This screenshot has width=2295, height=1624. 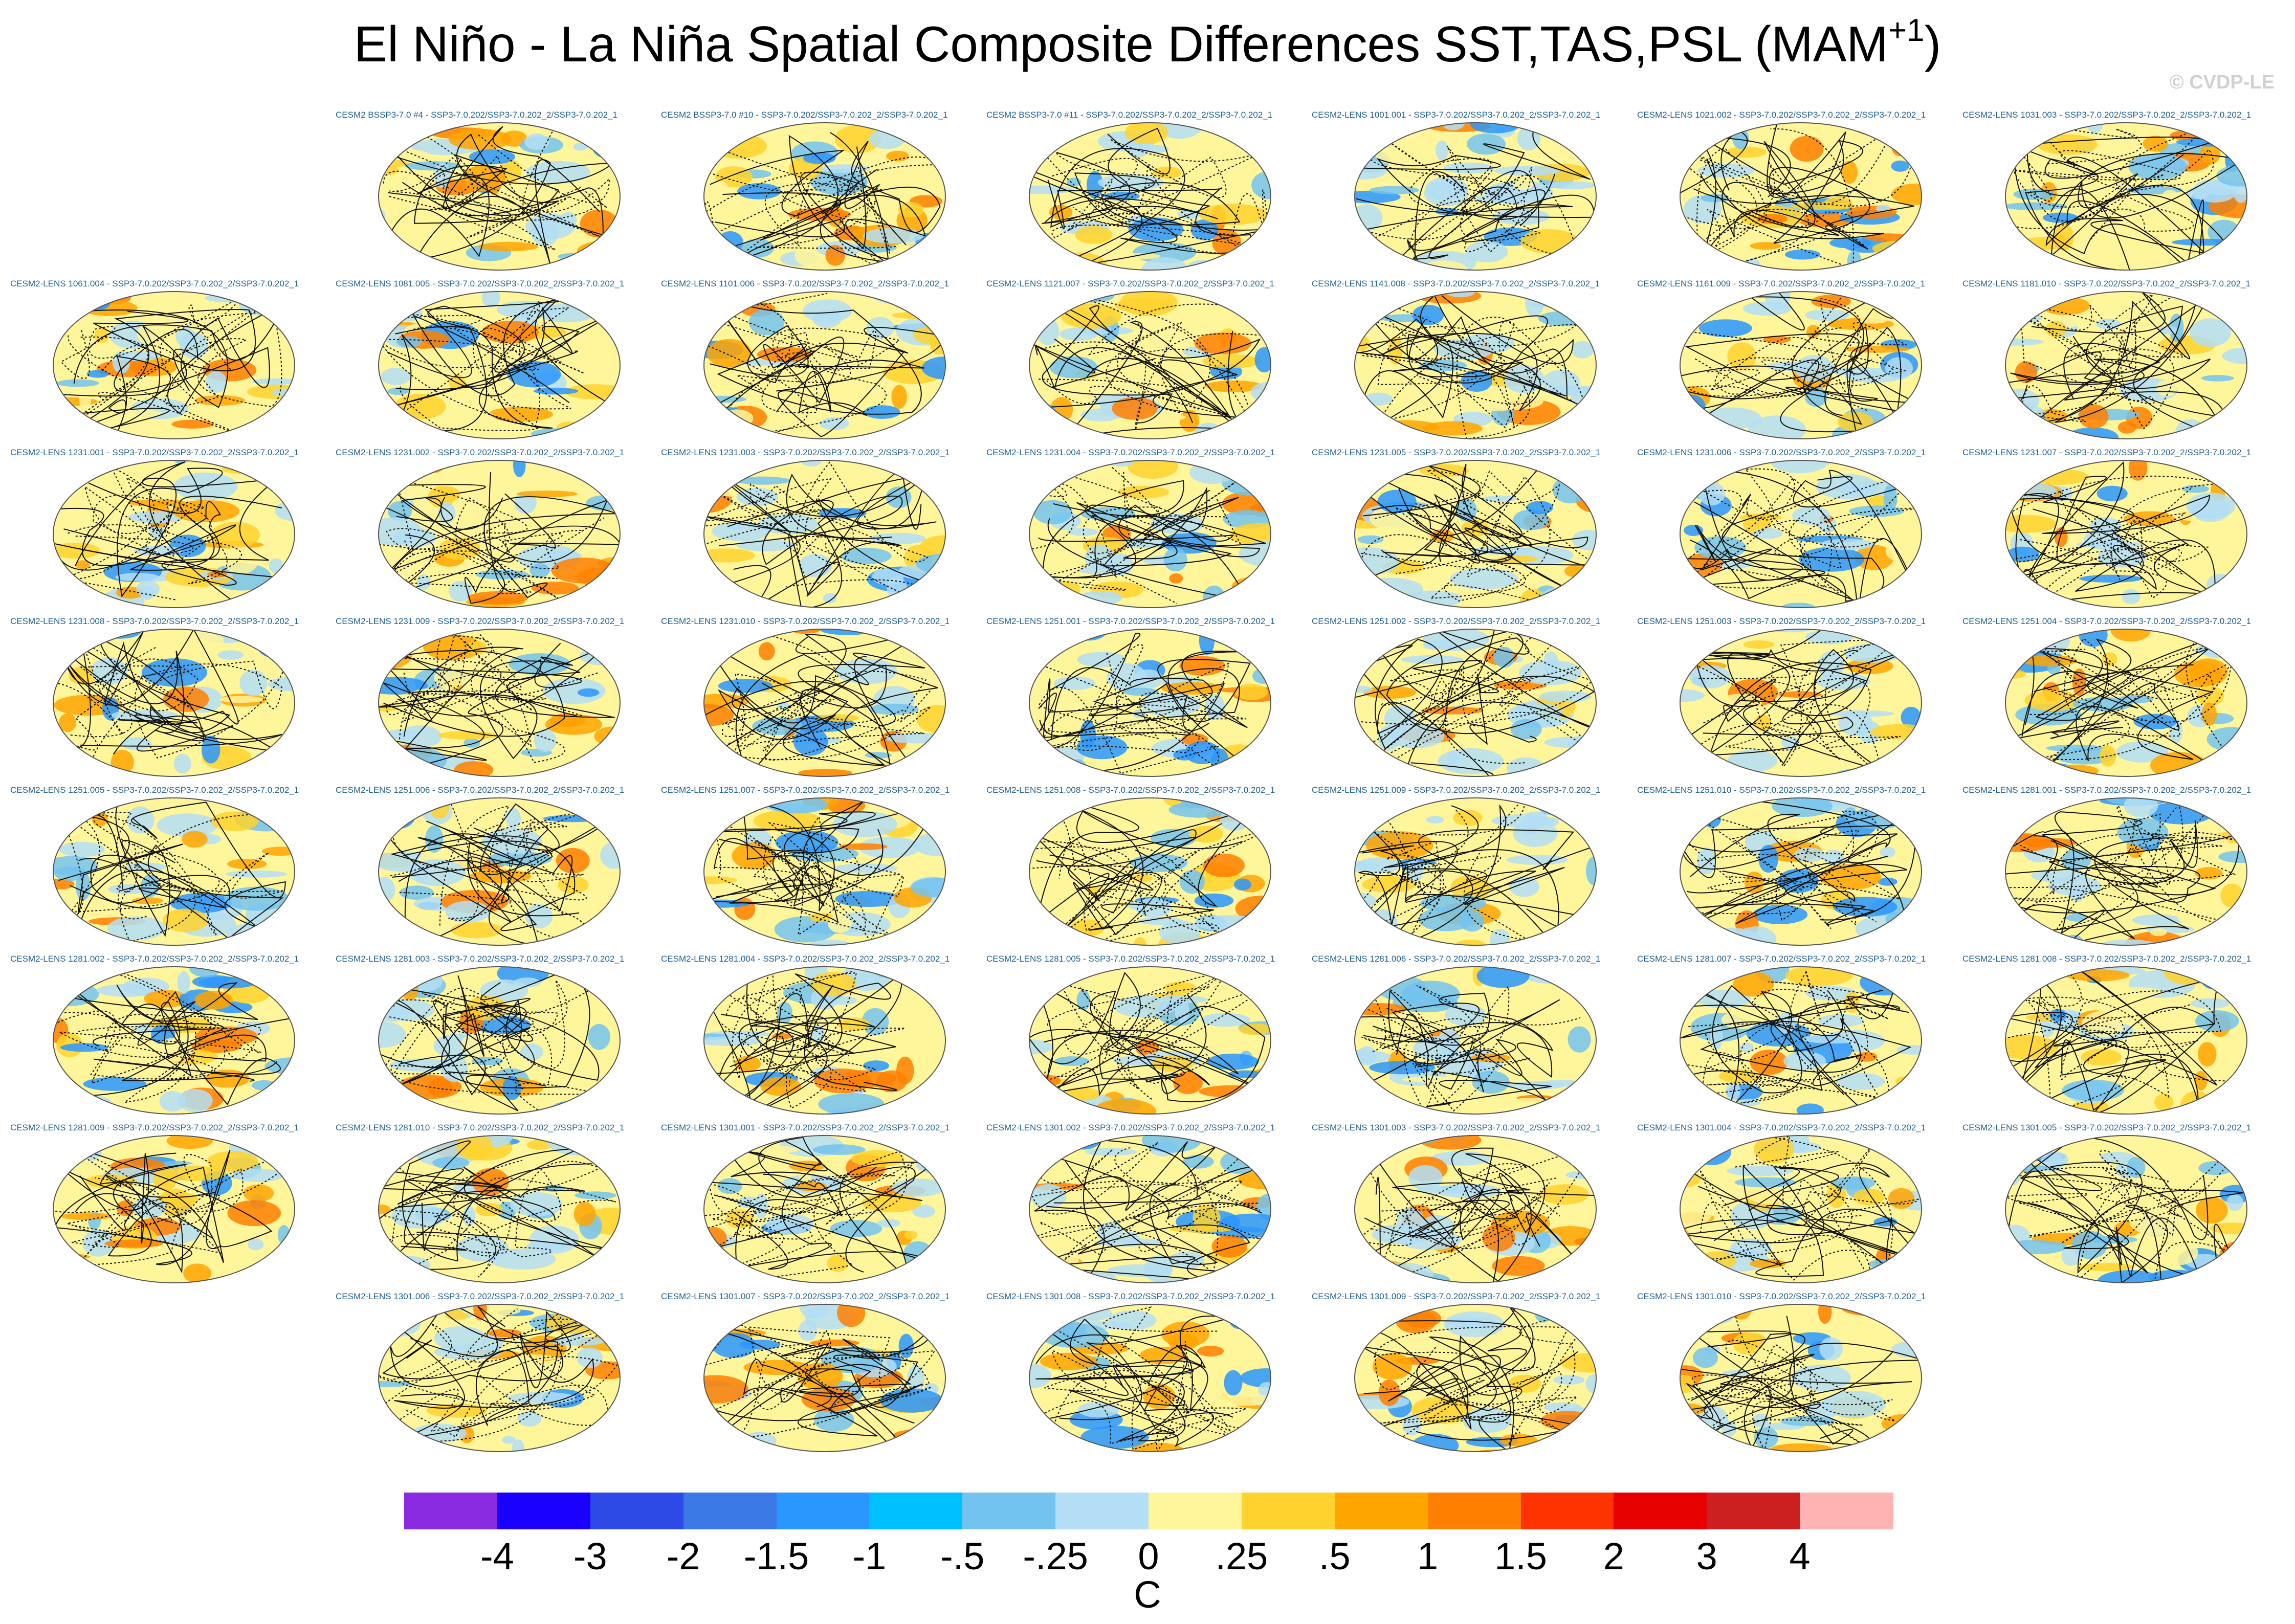 I want to click on colorbar-tick-label: 3, so click(x=1706, y=1556).